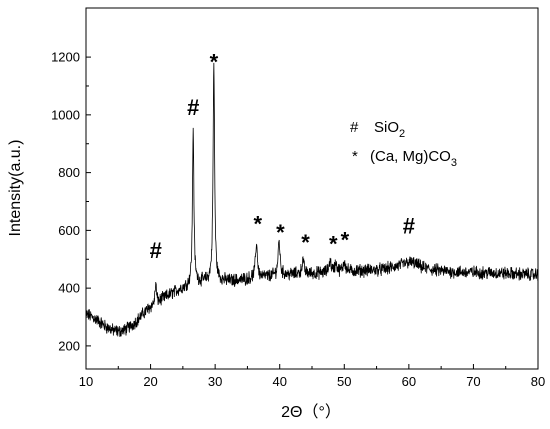 This screenshot has width=550, height=429. What do you see at coordinates (69, 345) in the screenshot?
I see `y-tick-label: 200` at bounding box center [69, 345].